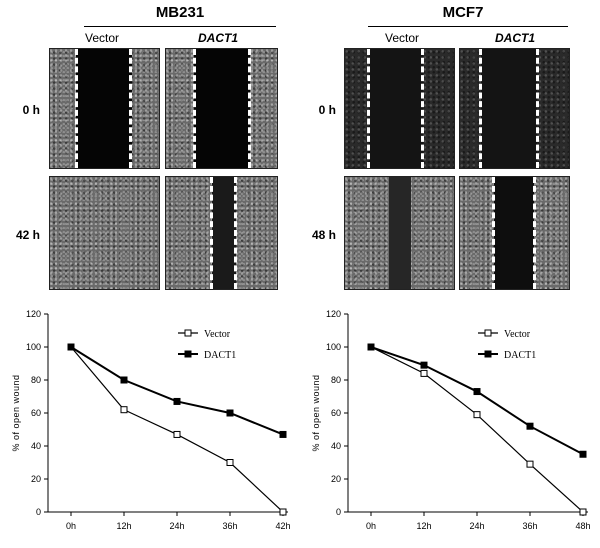 The height and width of the screenshot is (548, 600). I want to click on micrograph-mcf7-vector-48h, so click(399, 233).